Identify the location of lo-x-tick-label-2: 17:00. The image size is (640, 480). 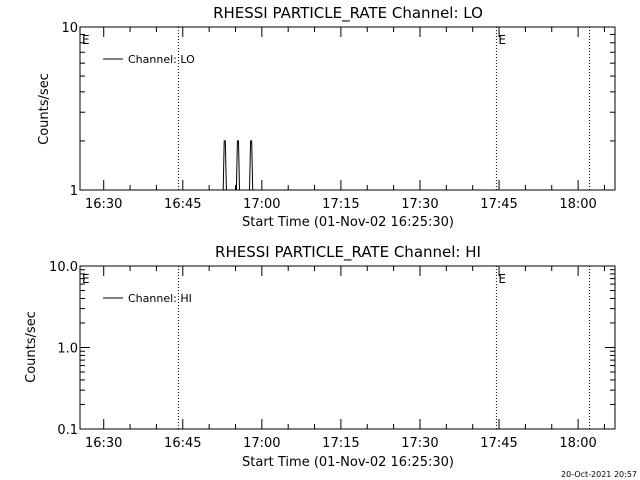
(261, 204).